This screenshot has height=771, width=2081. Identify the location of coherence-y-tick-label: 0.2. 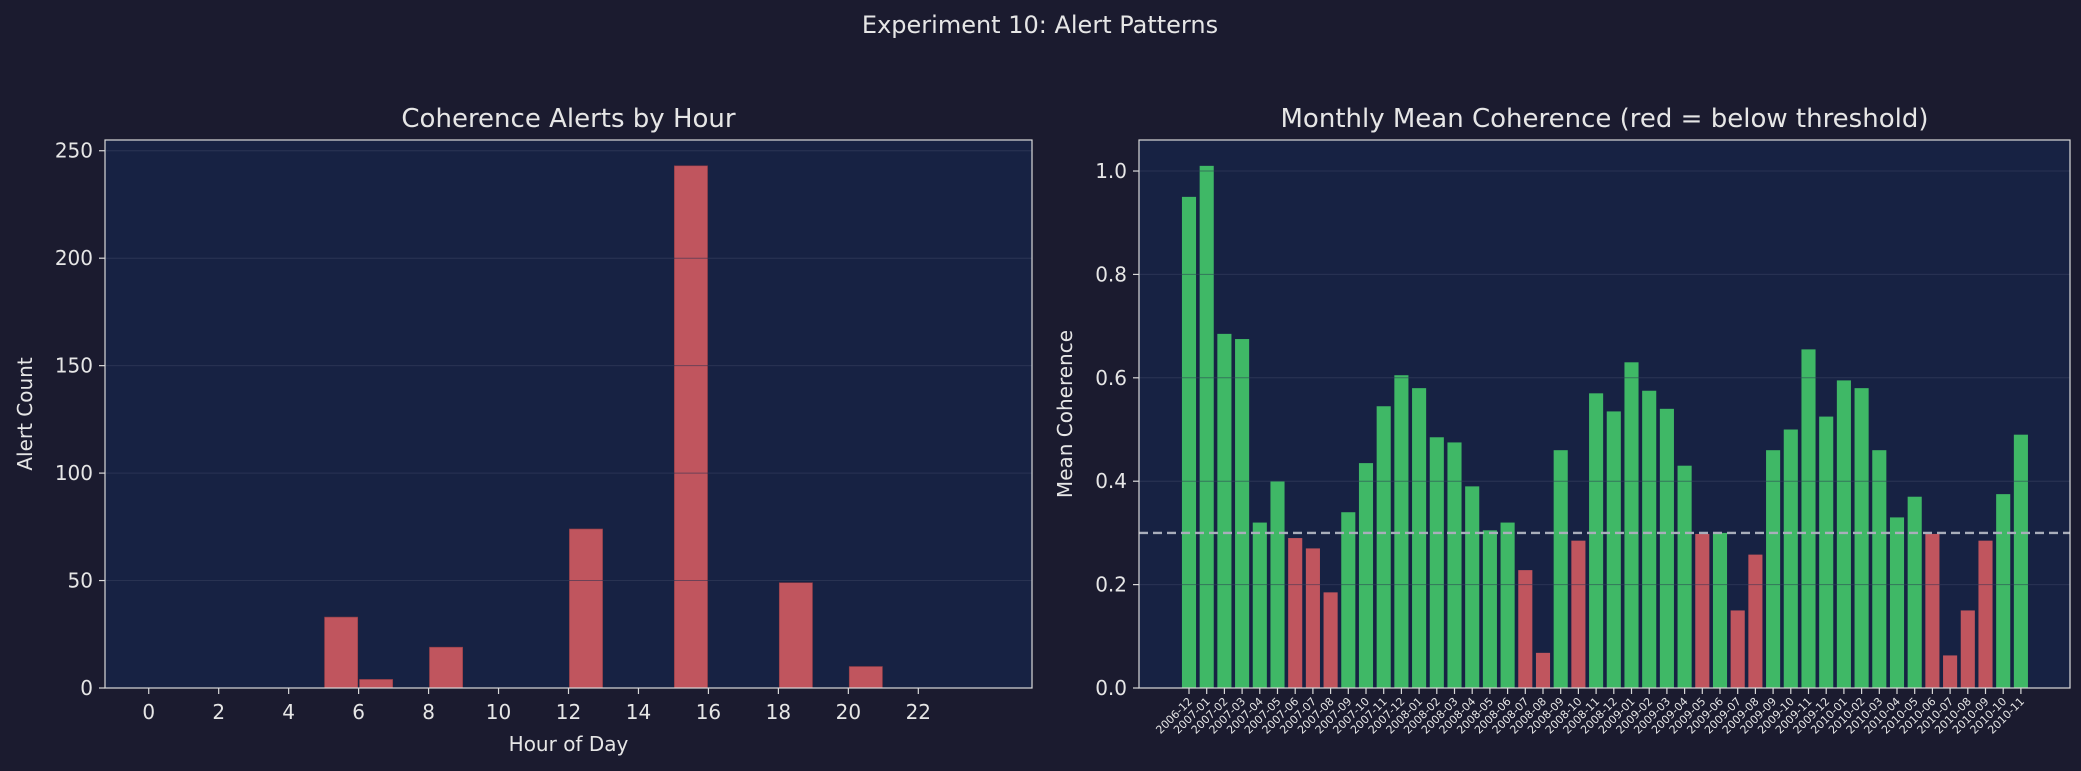
(1111, 585).